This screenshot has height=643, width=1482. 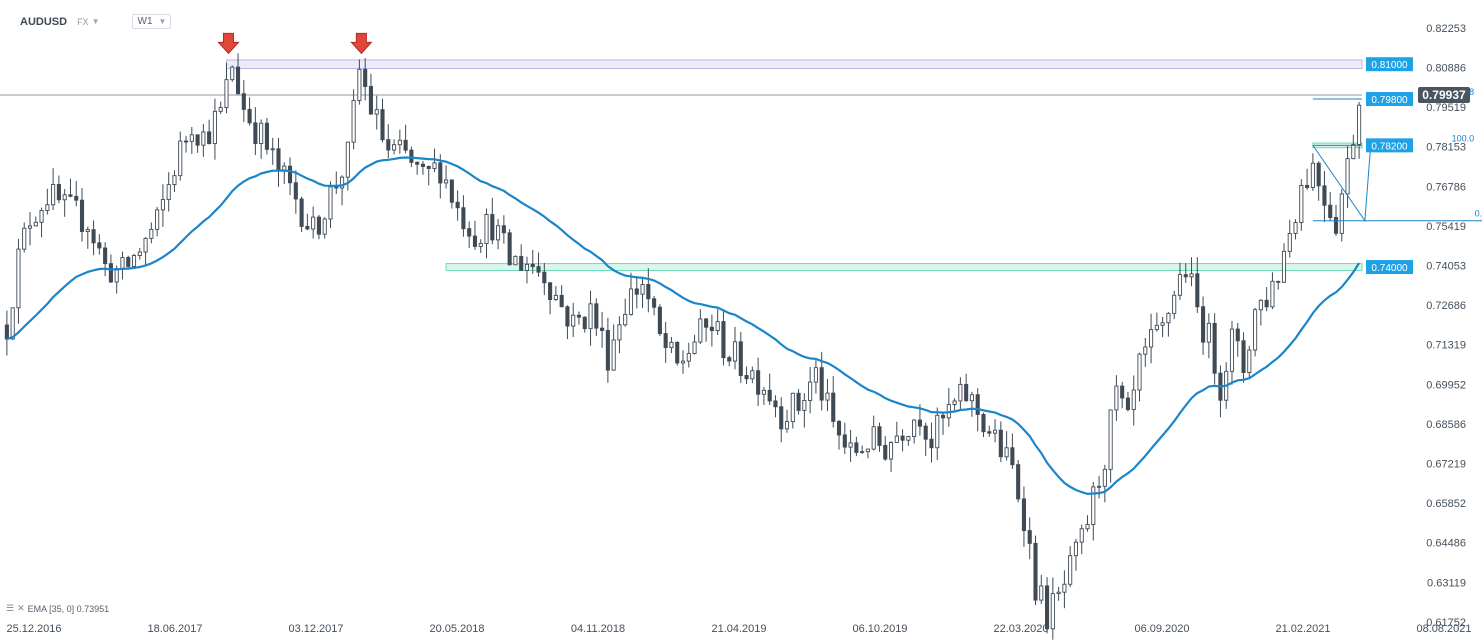 What do you see at coordinates (598, 629) in the screenshot?
I see `x-tick-label: 04.11.2018` at bounding box center [598, 629].